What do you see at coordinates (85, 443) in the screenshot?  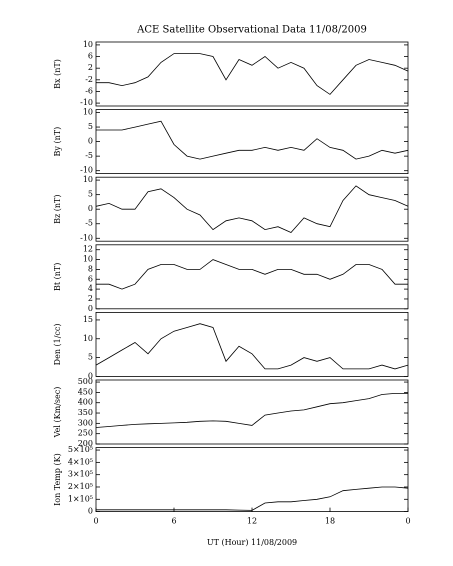 I see `y-tick-label: 200` at bounding box center [85, 443].